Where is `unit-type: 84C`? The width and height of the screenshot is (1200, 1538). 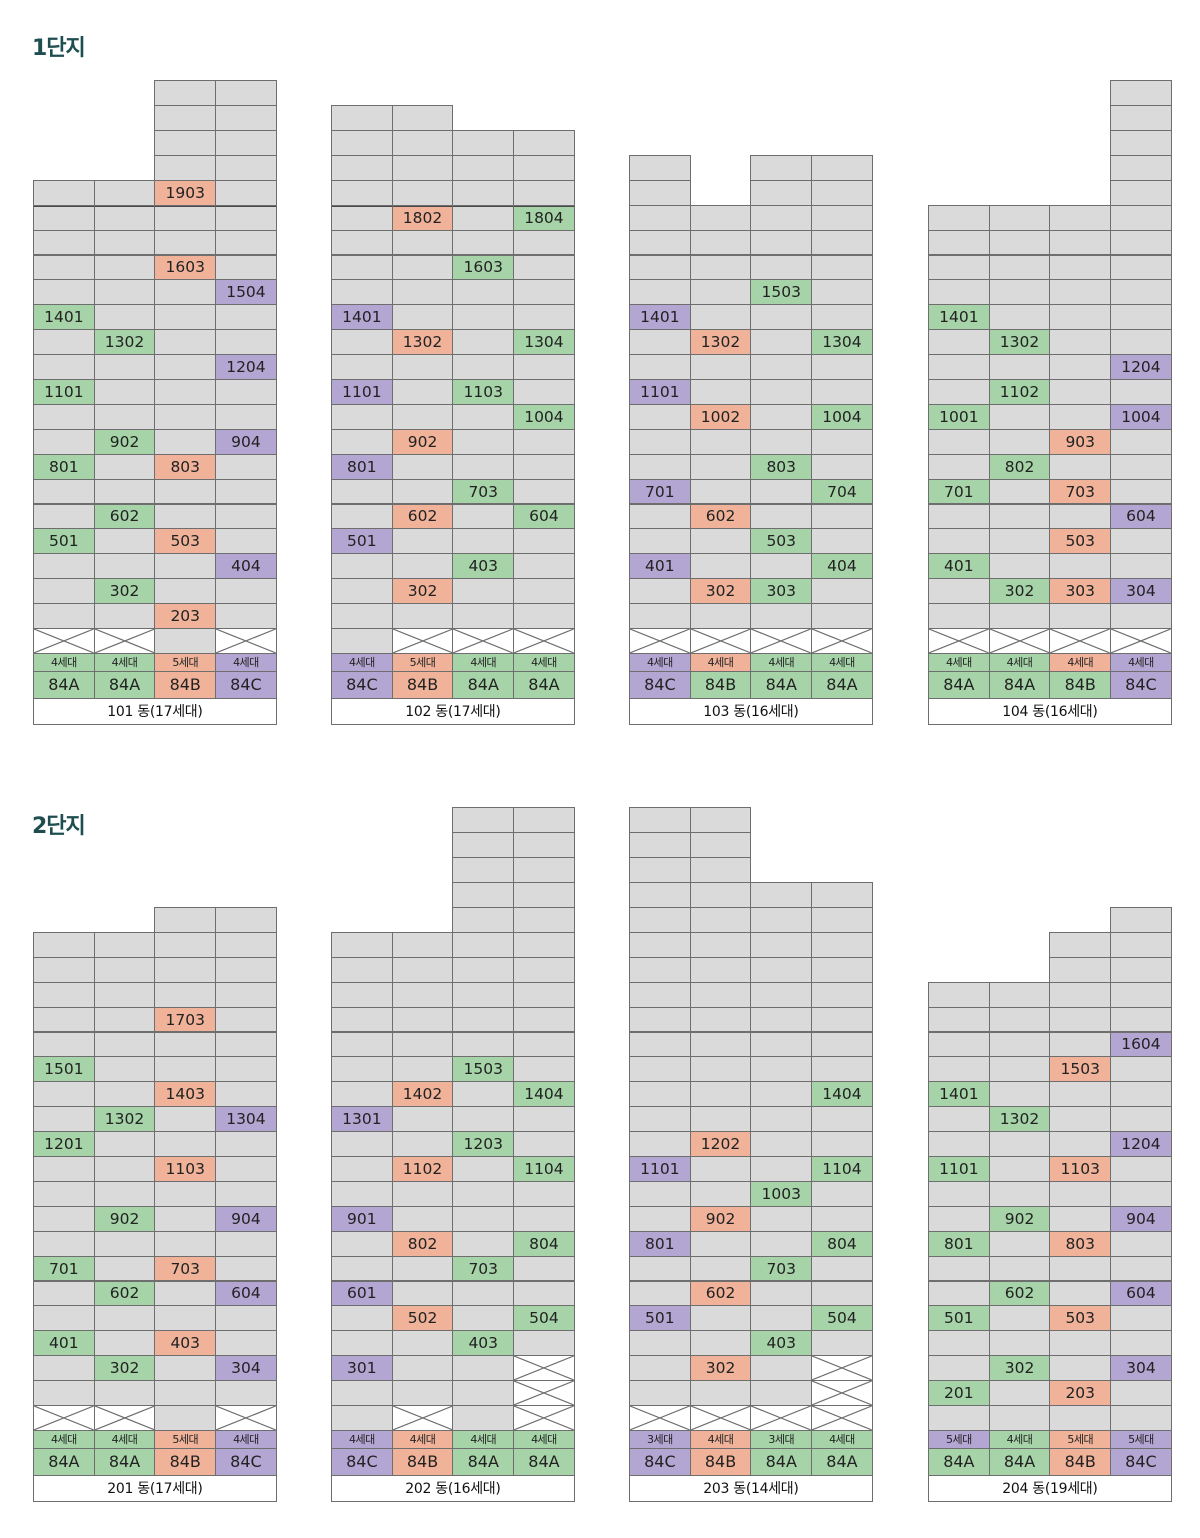 unit-type: 84C is located at coordinates (660, 684).